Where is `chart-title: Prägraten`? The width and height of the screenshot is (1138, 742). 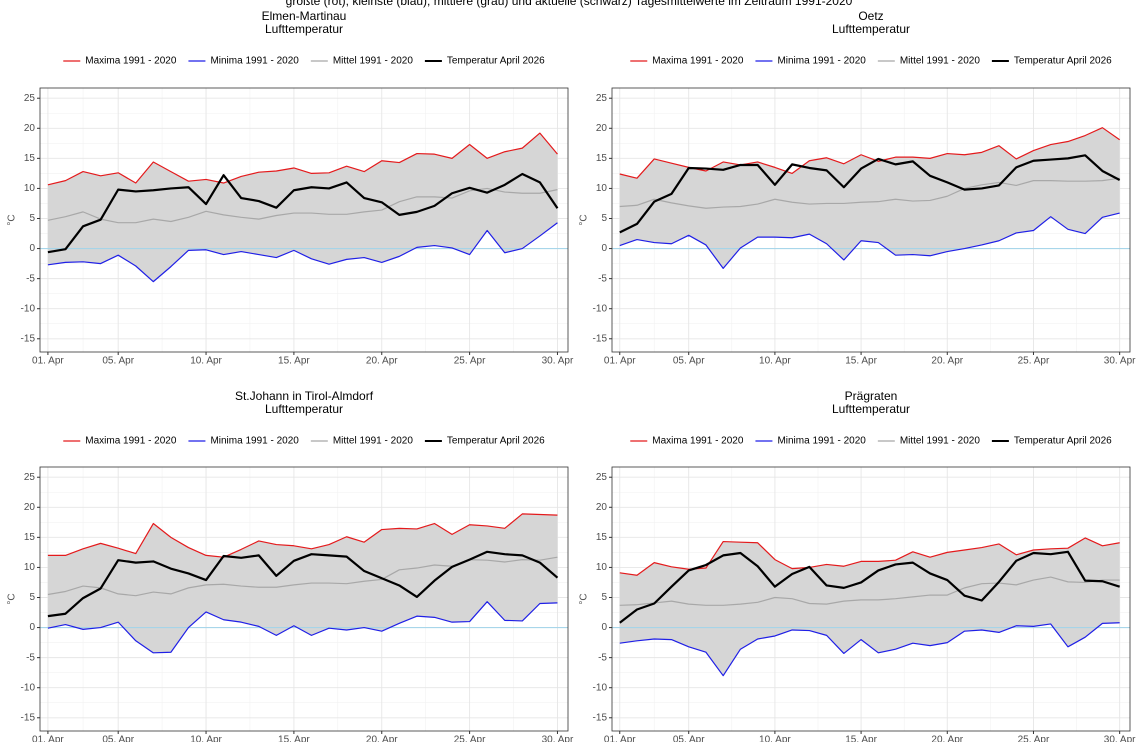 chart-title: Prägraten is located at coordinates (871, 396).